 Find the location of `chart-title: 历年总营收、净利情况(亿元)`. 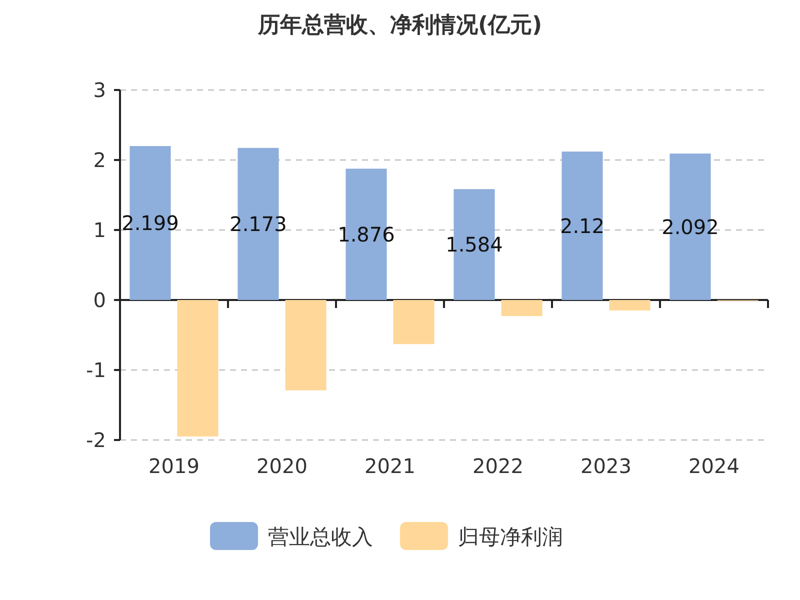

chart-title: 历年总营收、净利情况(亿元) is located at coordinates (399, 25).